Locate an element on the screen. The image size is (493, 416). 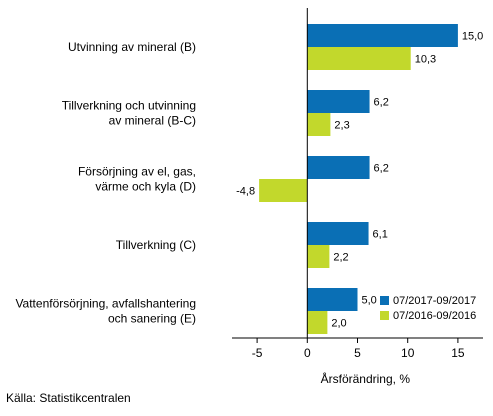
value-label-2-4: 2,2 is located at coordinates (340, 258).